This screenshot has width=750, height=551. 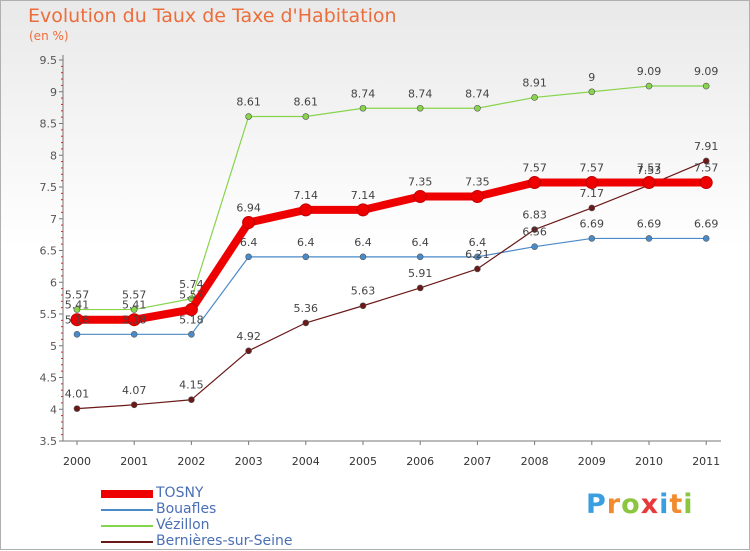 I want to click on data-label: 4.01, so click(x=77, y=394).